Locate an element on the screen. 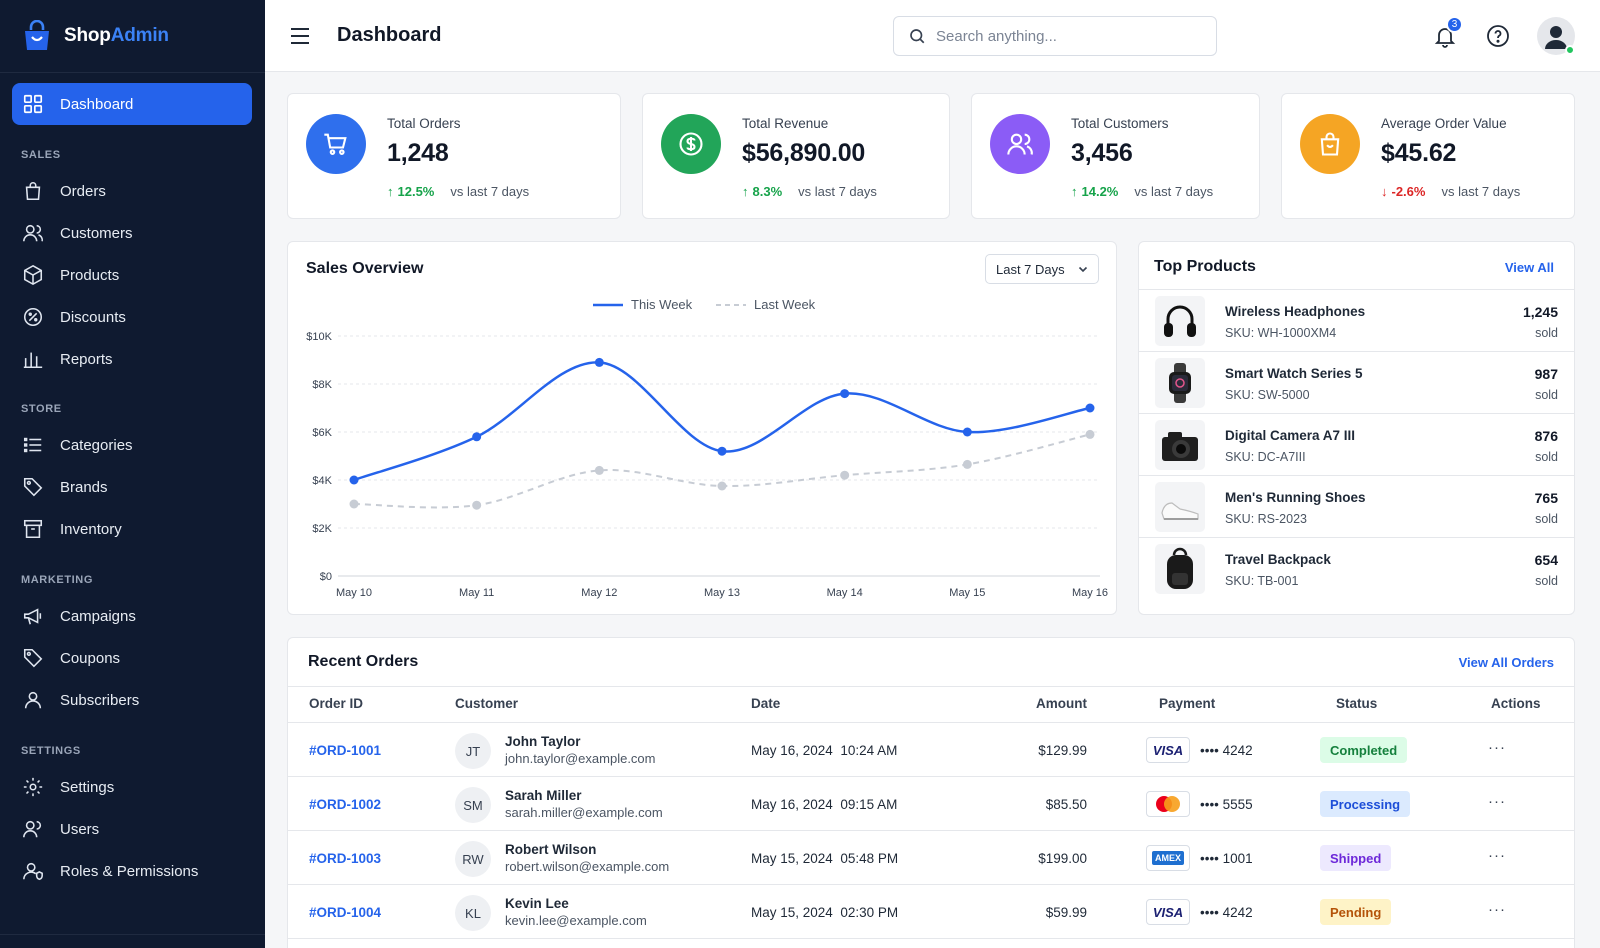 The height and width of the screenshot is (948, 1600). menu-icon is located at coordinates (300, 36).